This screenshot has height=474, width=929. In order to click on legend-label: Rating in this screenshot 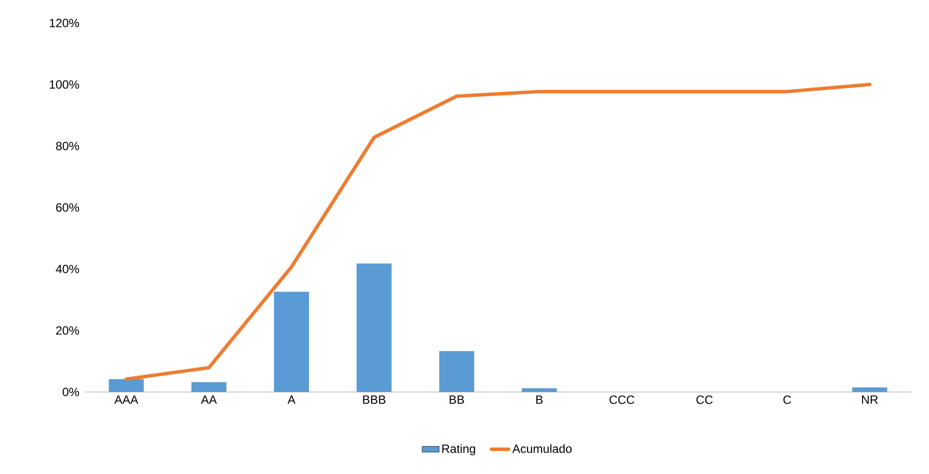, I will do `click(459, 450)`.